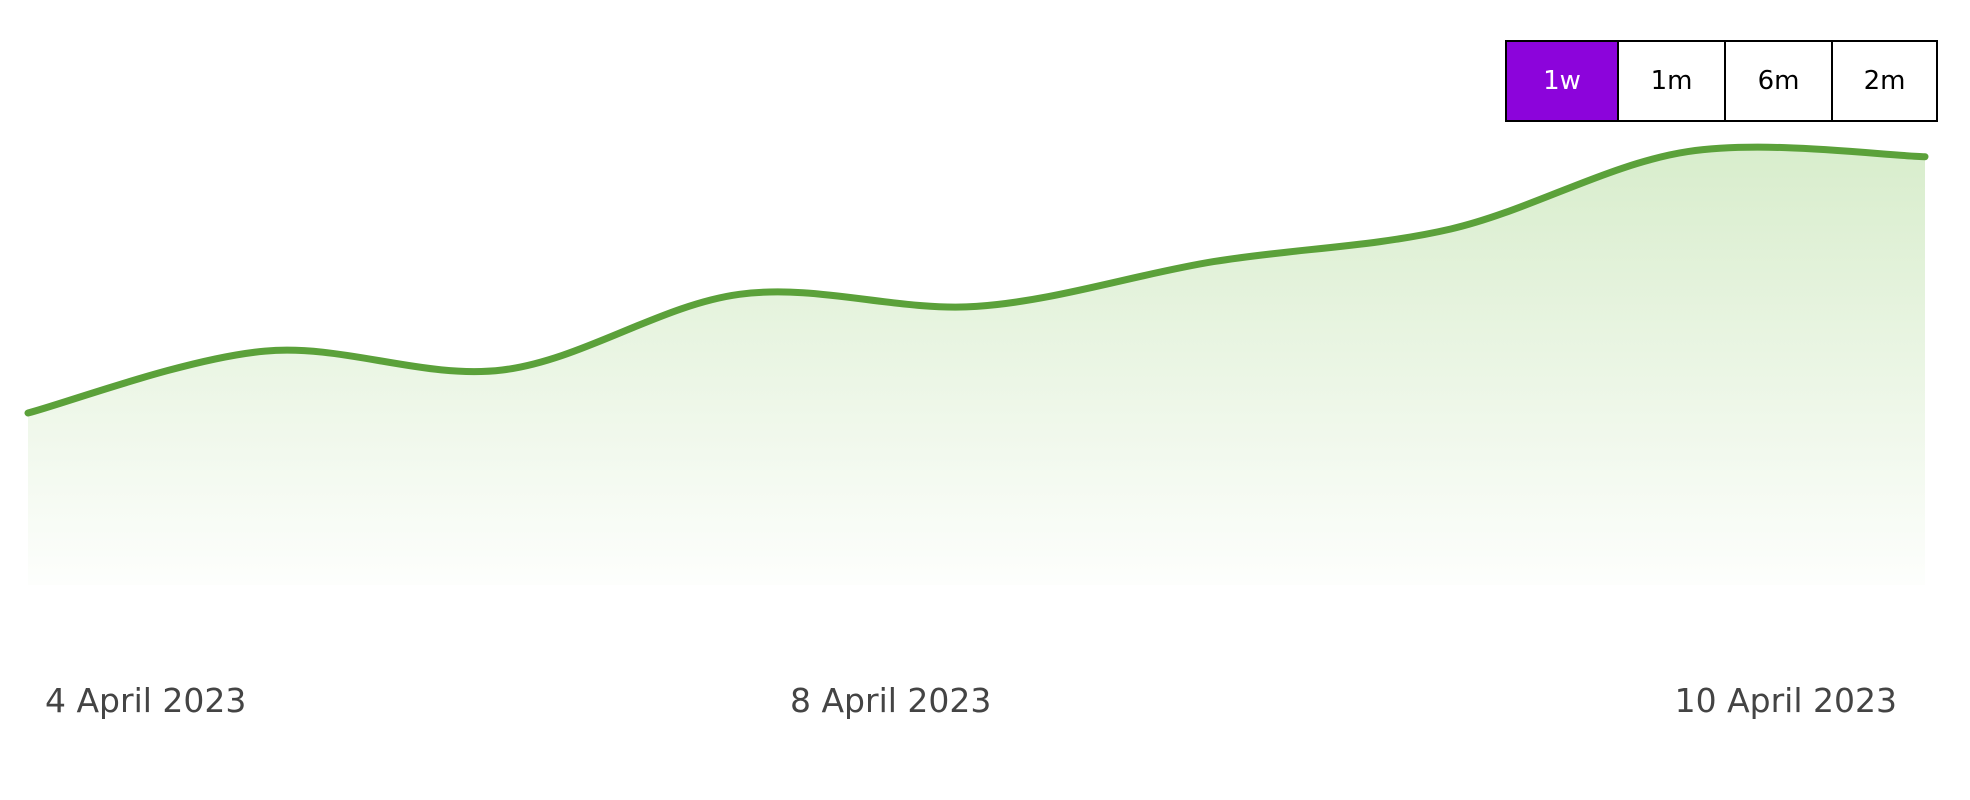 The height and width of the screenshot is (800, 1970). What do you see at coordinates (1562, 81) in the screenshot?
I see `range-1w-button: 1w` at bounding box center [1562, 81].